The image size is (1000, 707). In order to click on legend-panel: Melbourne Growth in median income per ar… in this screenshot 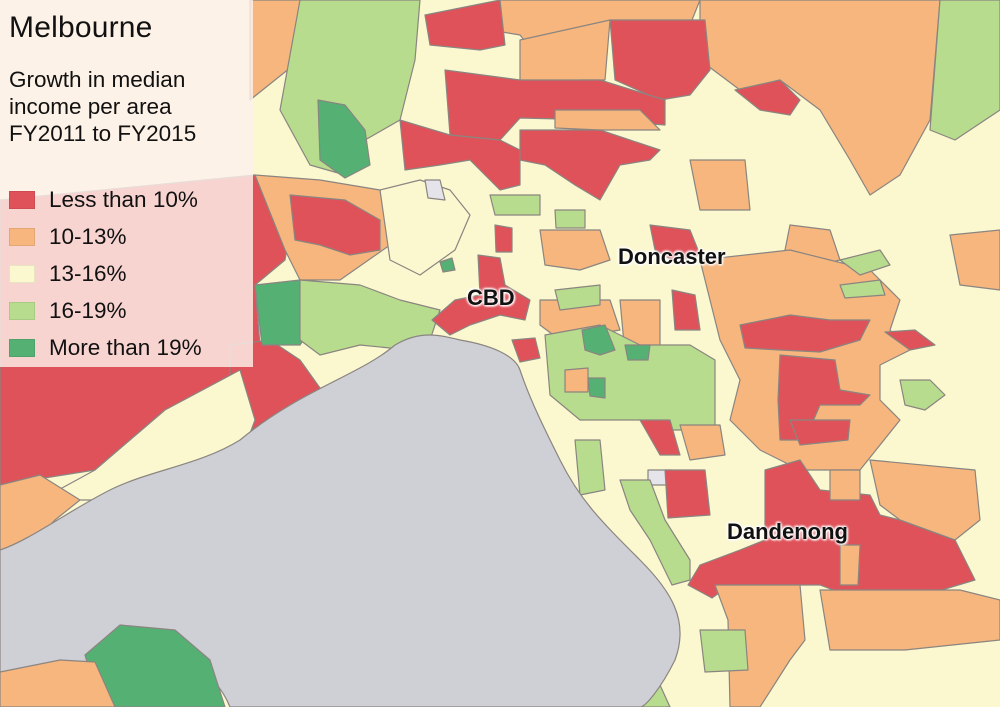, I will do `click(126, 183)`.